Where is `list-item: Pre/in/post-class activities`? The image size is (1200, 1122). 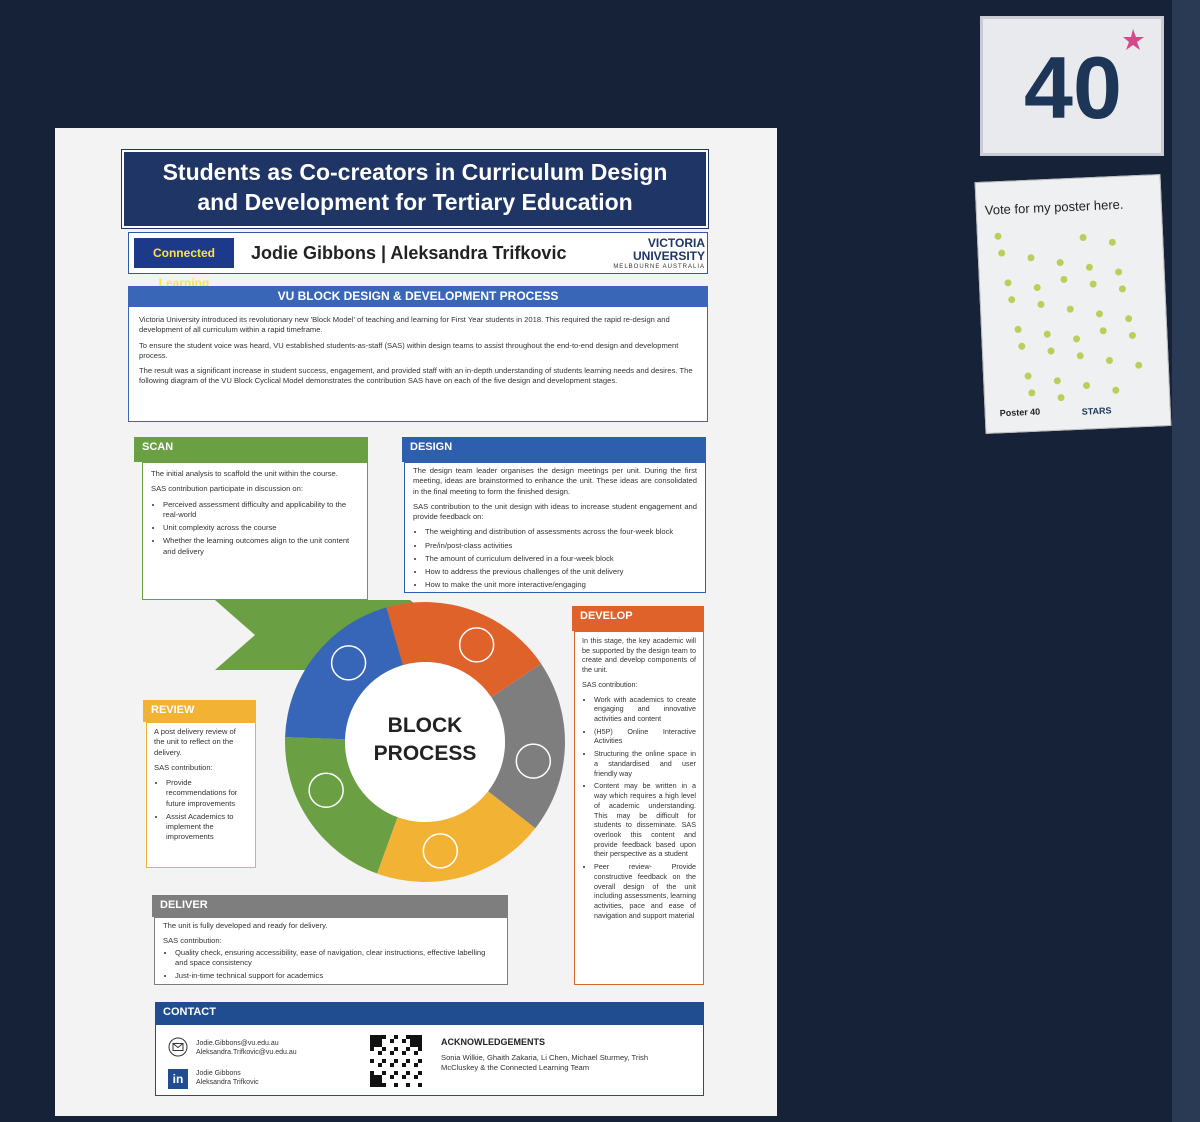 list-item: Pre/in/post-class activities is located at coordinates (561, 546).